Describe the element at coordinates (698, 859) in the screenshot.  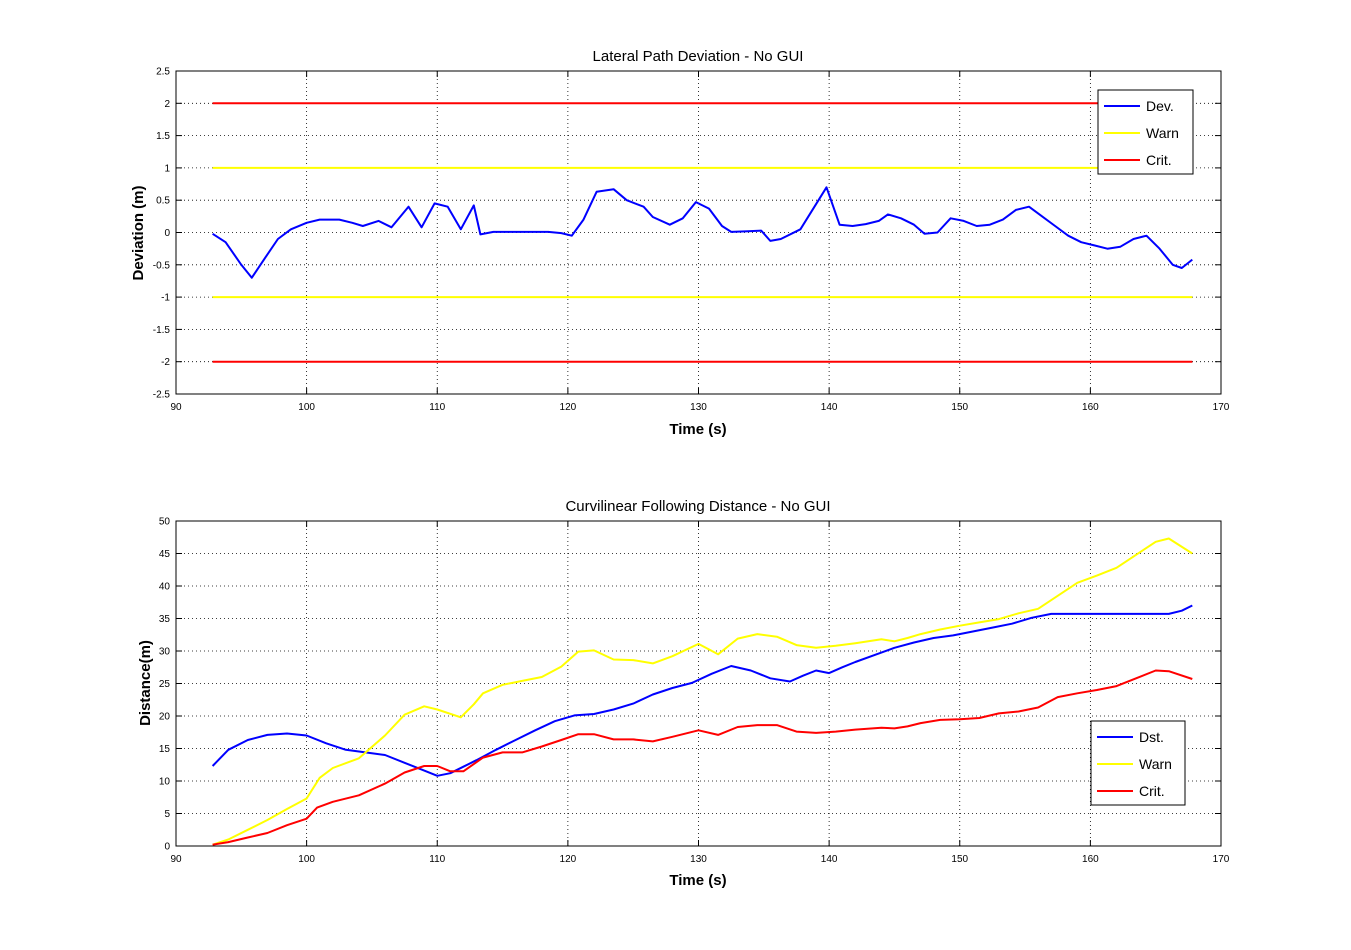
I see `distance-x-tick-label: 130` at that location.